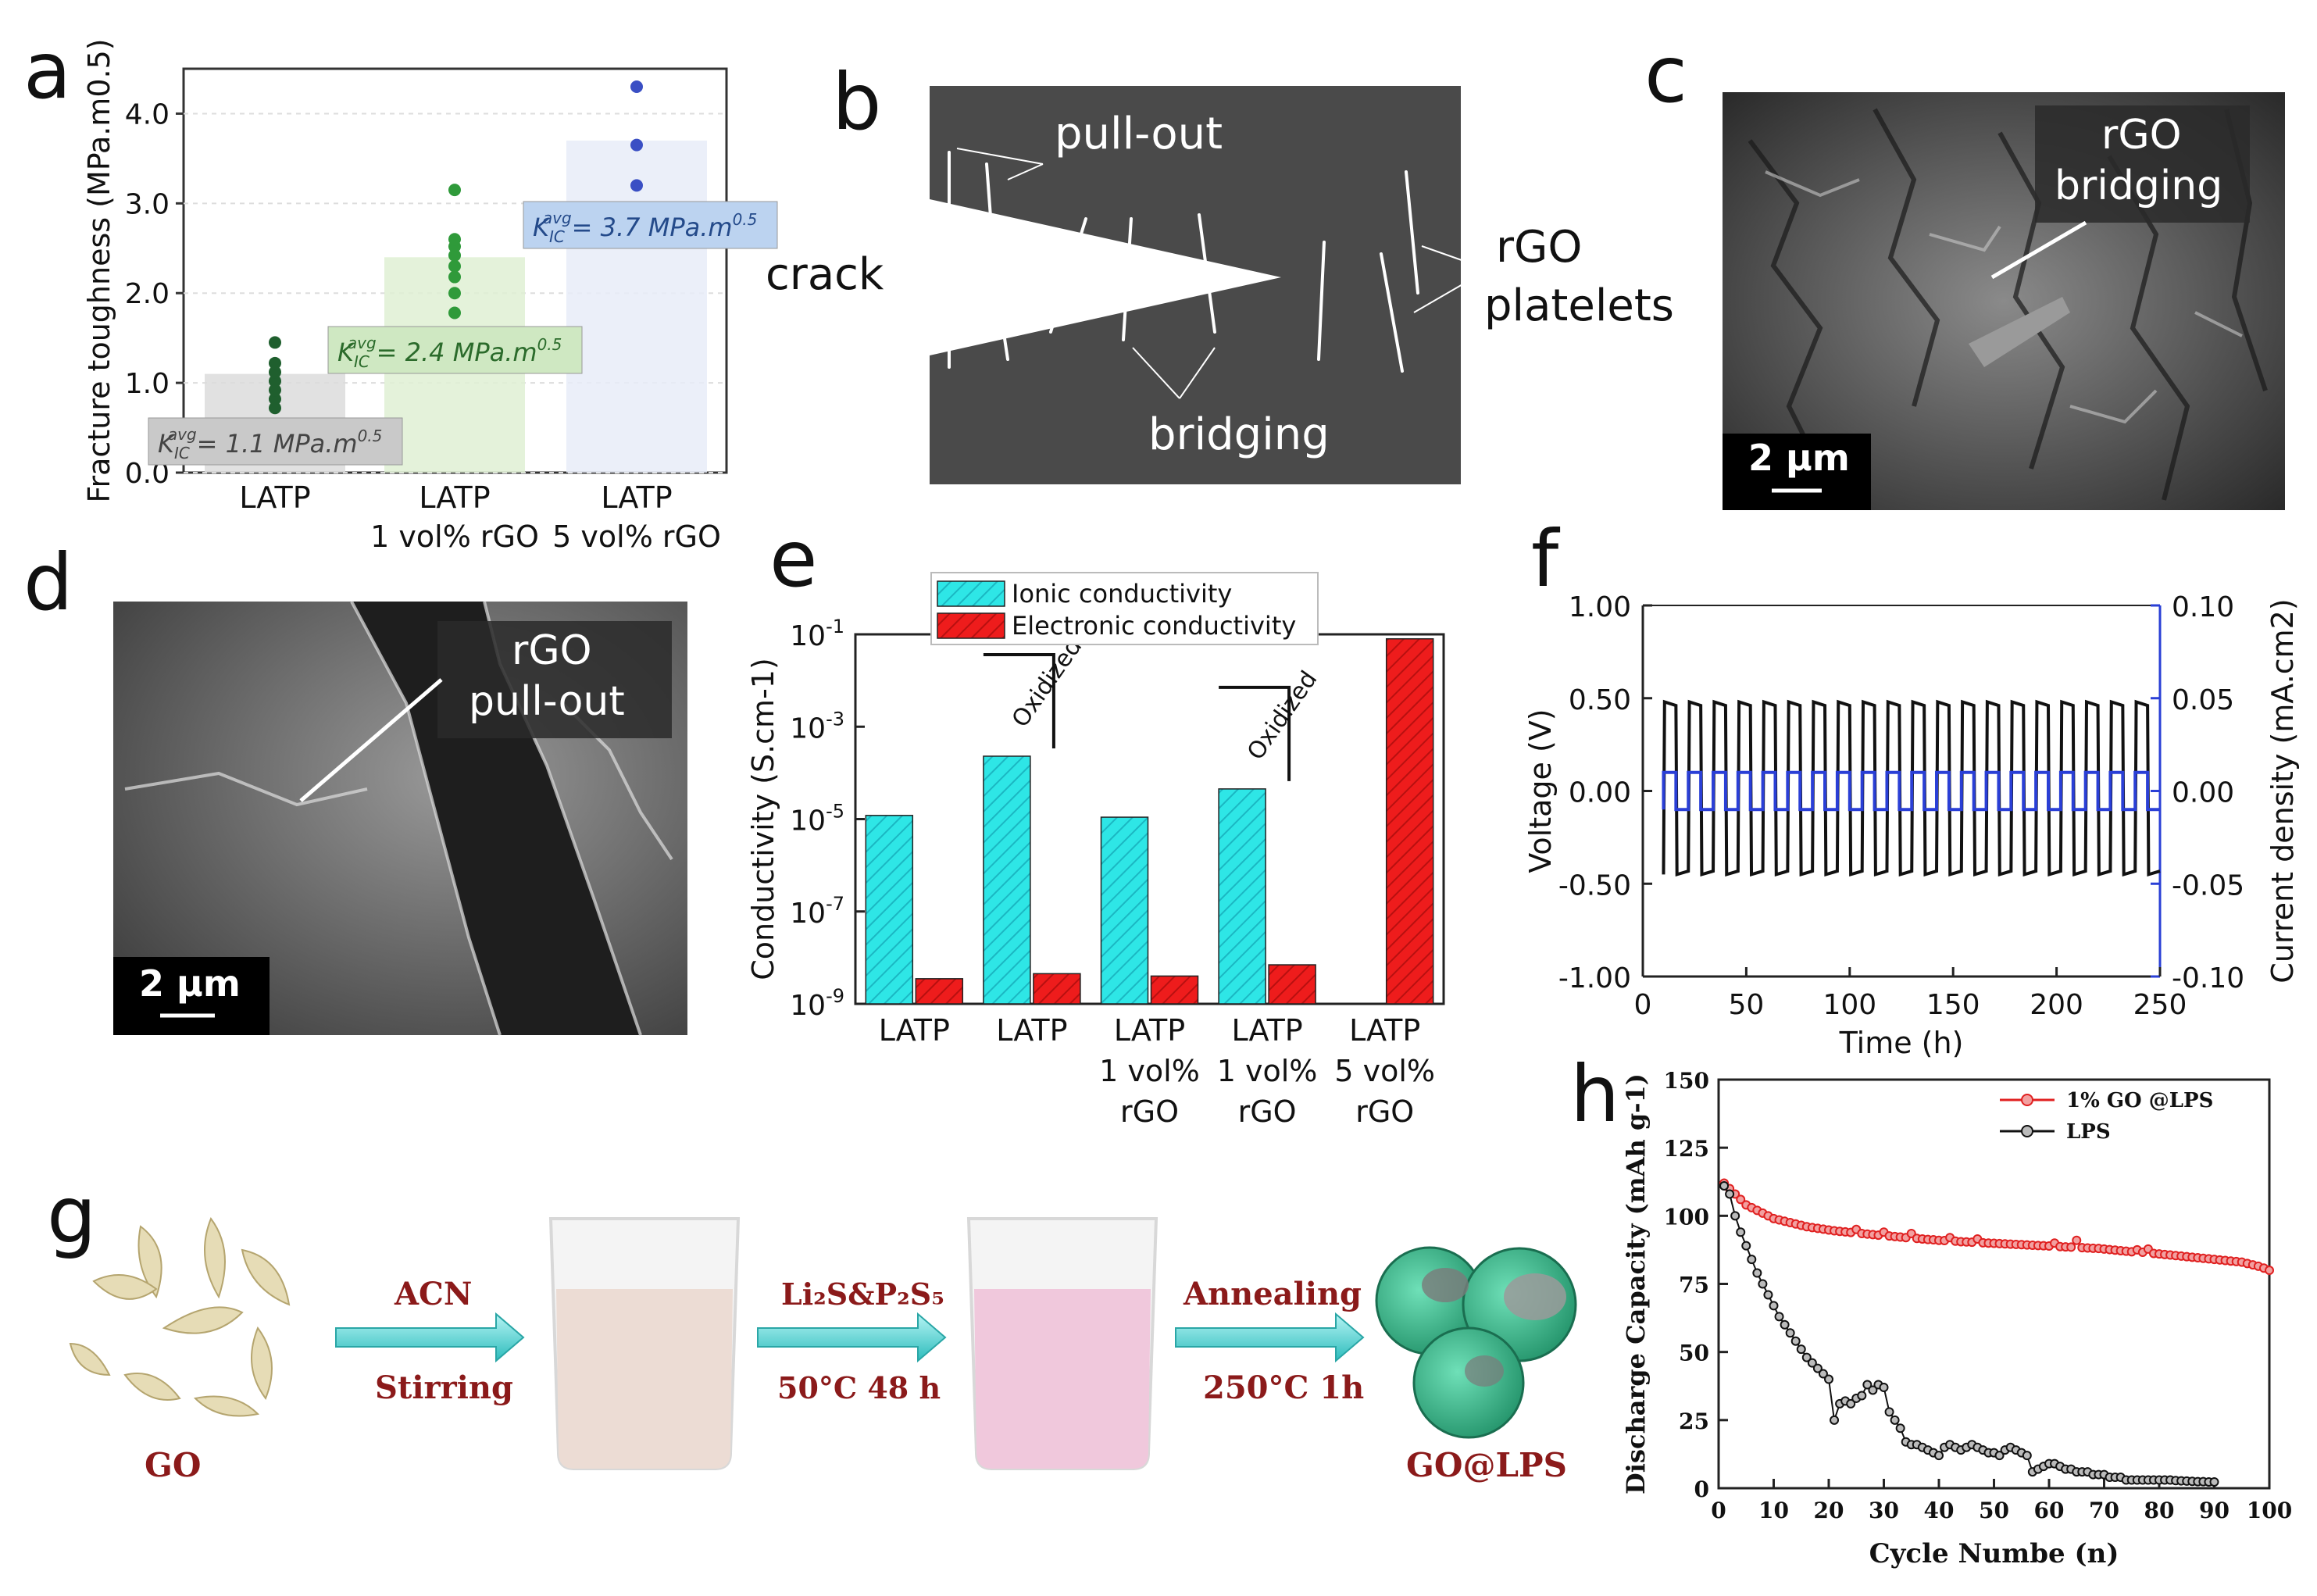 The height and width of the screenshot is (1596, 2317). What do you see at coordinates (99, 270) in the screenshot?
I see `y-axis-label-a: Fracture toughness (MPa.m0.5)` at bounding box center [99, 270].